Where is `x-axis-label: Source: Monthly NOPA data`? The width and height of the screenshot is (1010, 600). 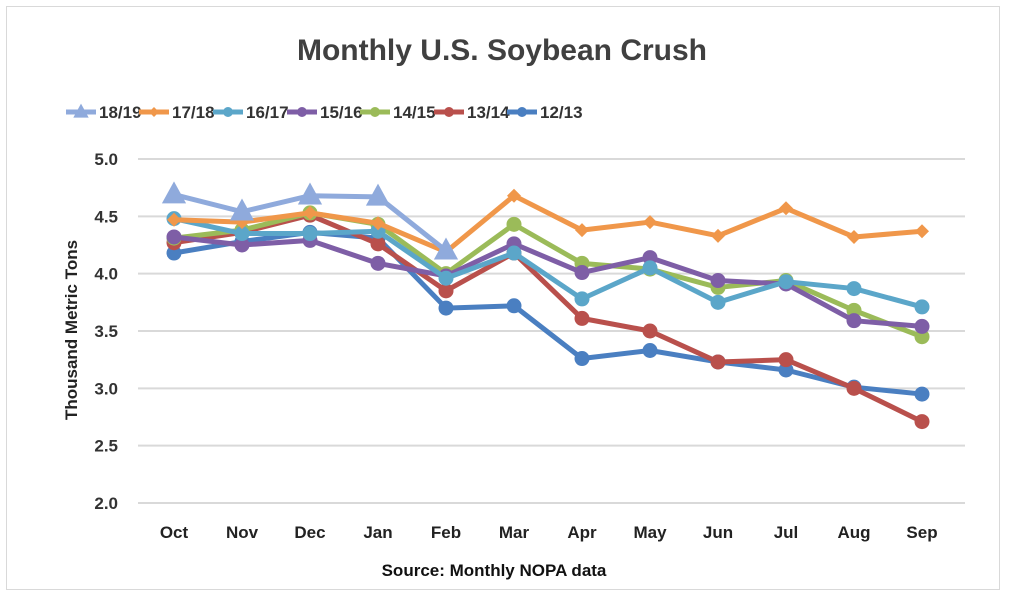
x-axis-label: Source: Monthly NOPA data is located at coordinates (494, 570).